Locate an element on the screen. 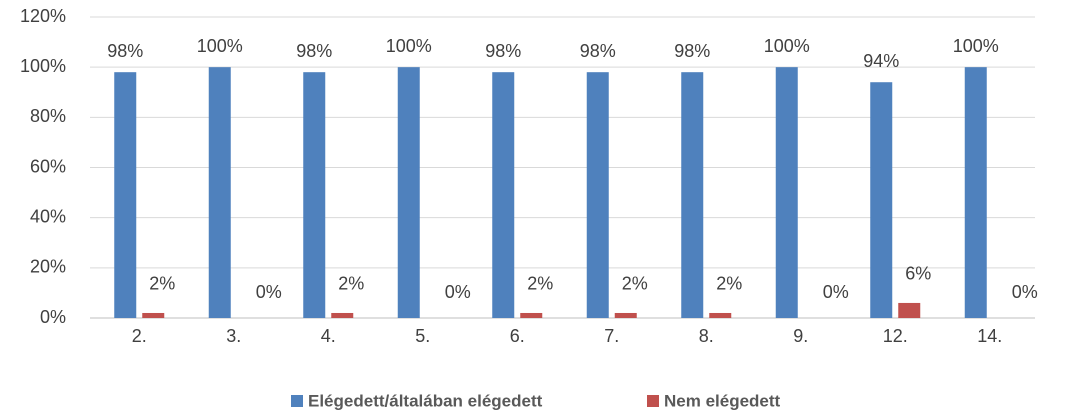  x-tick-label: 9. is located at coordinates (800, 336).